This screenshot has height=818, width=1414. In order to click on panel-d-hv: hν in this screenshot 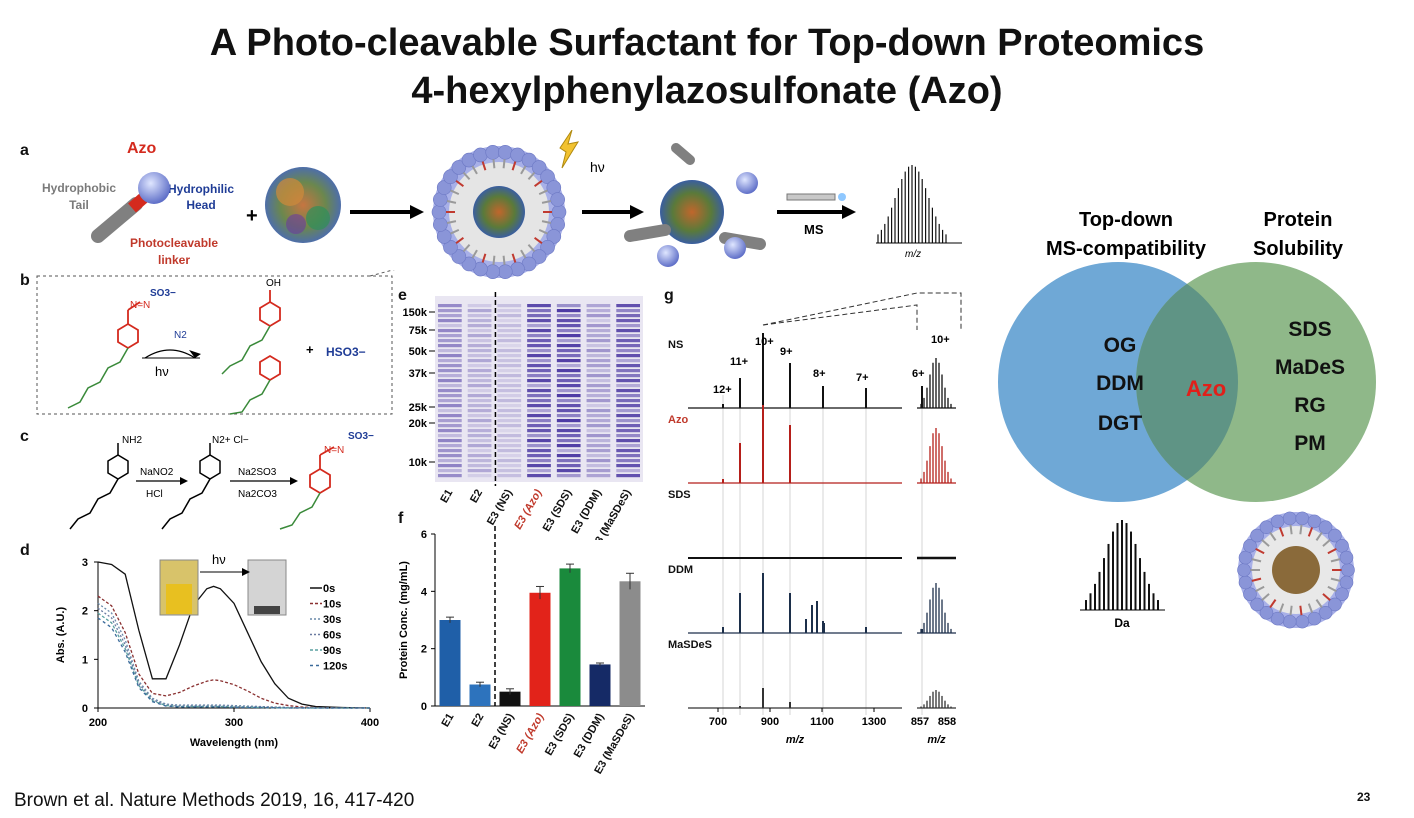, I will do `click(219, 559)`.